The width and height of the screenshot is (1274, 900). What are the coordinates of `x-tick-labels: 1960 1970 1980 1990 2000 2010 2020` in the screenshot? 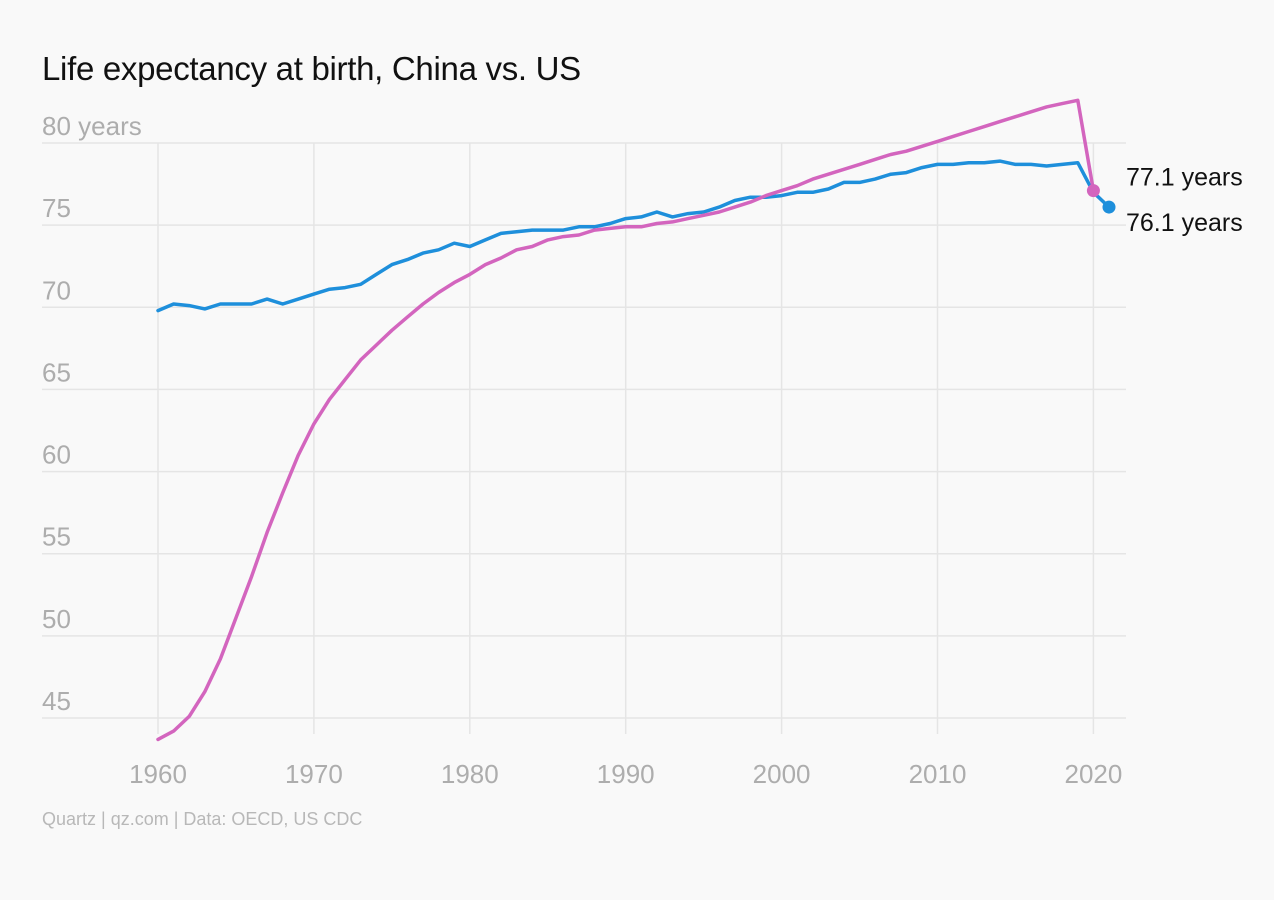 It's located at (625, 774).